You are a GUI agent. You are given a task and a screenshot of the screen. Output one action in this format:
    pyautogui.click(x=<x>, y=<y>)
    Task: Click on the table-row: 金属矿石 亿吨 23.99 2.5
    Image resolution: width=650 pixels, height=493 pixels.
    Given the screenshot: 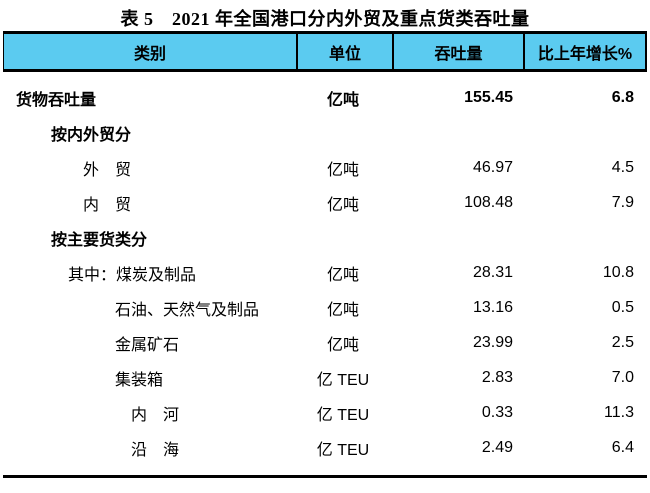 What is the action you would take?
    pyautogui.click(x=325, y=342)
    